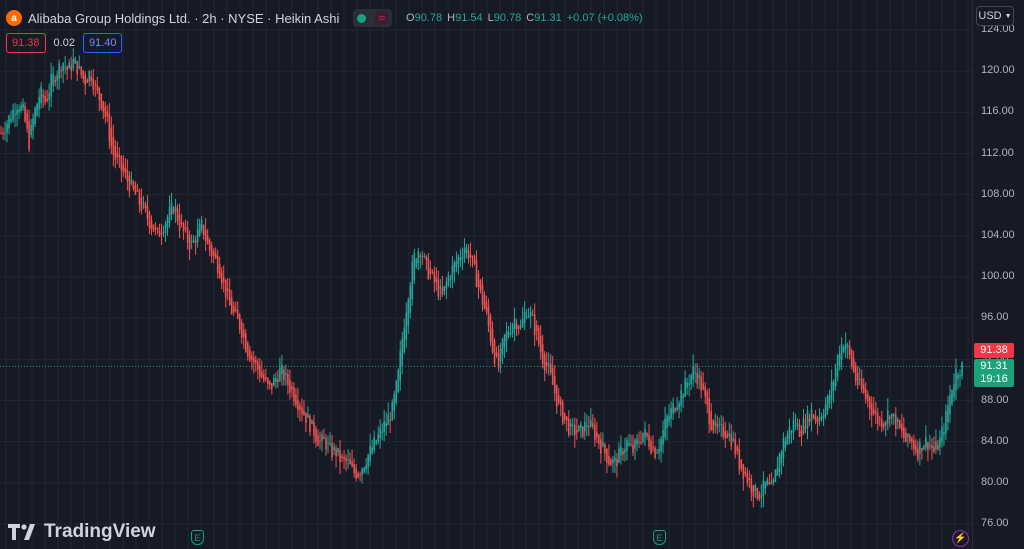  I want to click on bid-button: 91.38, so click(26, 43).